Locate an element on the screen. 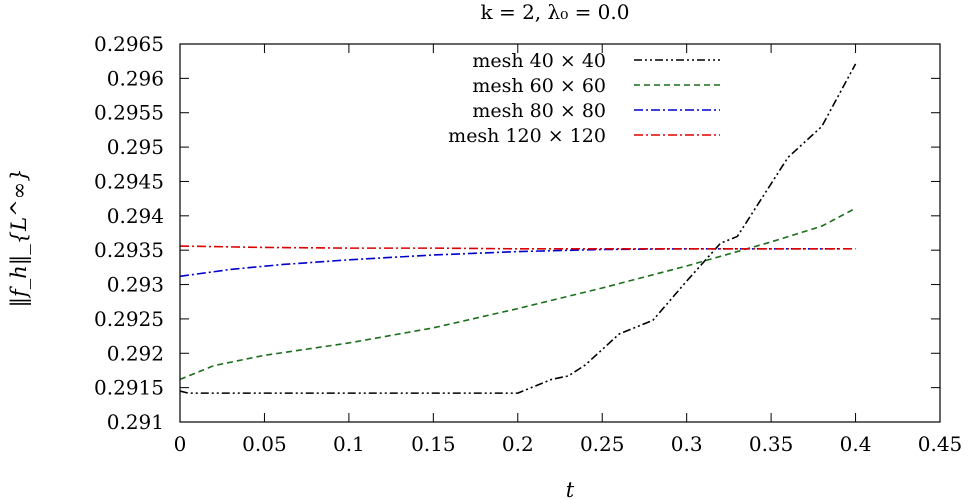  x-tick-label: 0.05 is located at coordinates (264, 444).